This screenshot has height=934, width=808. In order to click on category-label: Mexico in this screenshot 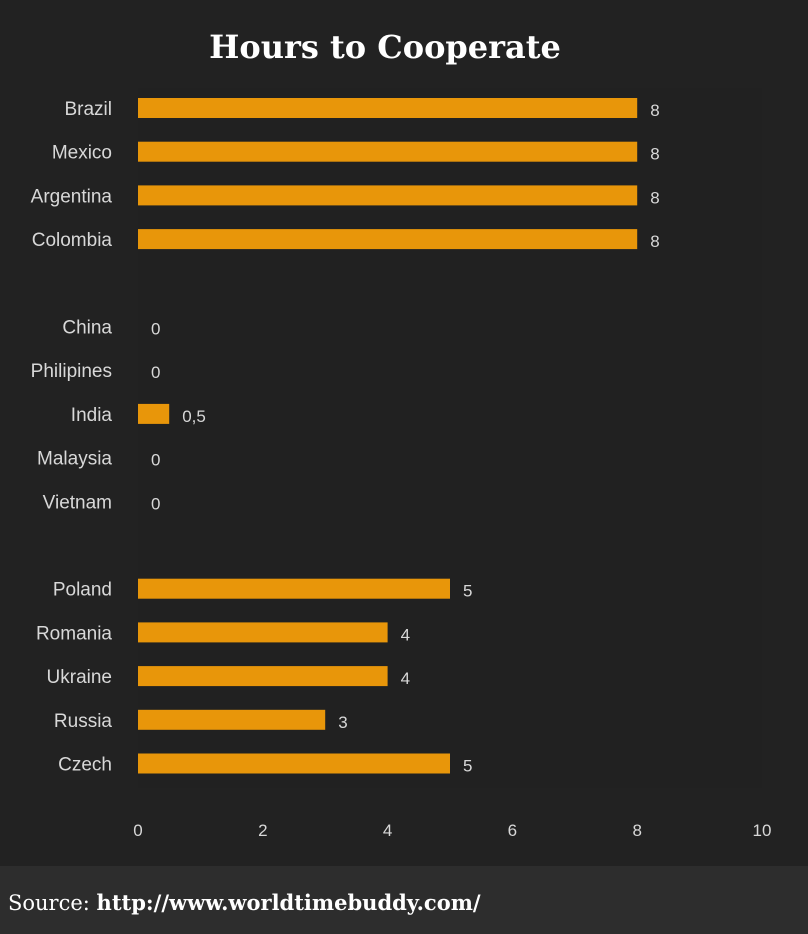, I will do `click(82, 153)`.